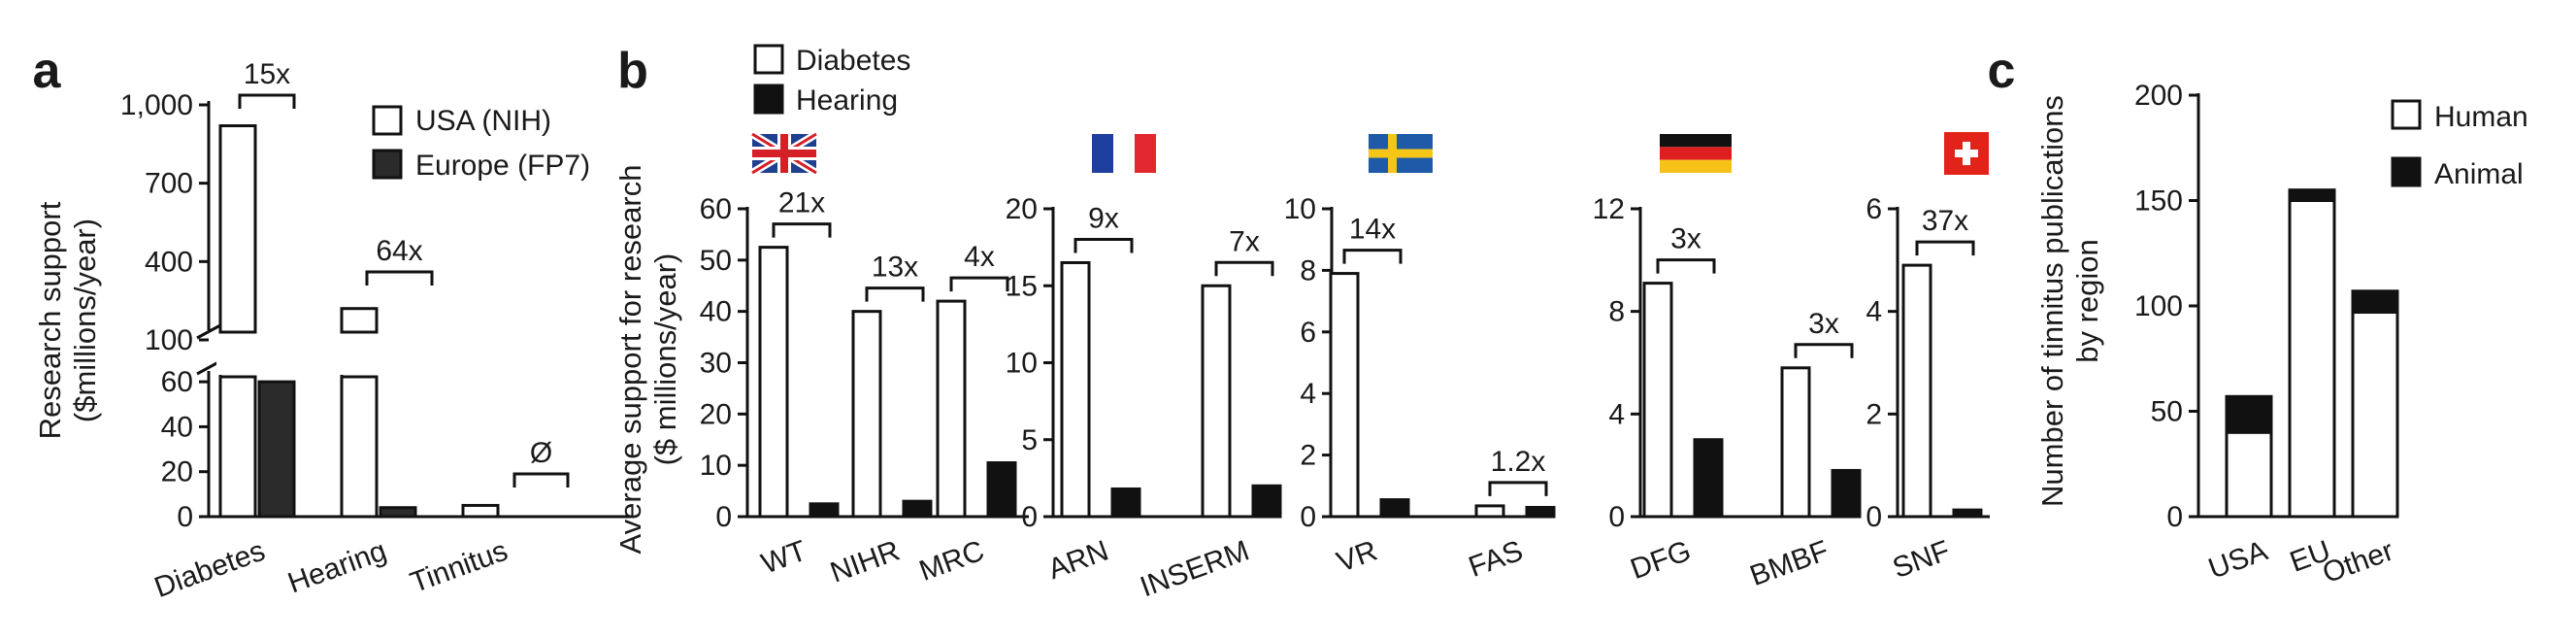 Image resolution: width=2576 pixels, height=639 pixels. Describe the element at coordinates (2237, 560) in the screenshot. I see `x-tick-label-usa: USA` at that location.